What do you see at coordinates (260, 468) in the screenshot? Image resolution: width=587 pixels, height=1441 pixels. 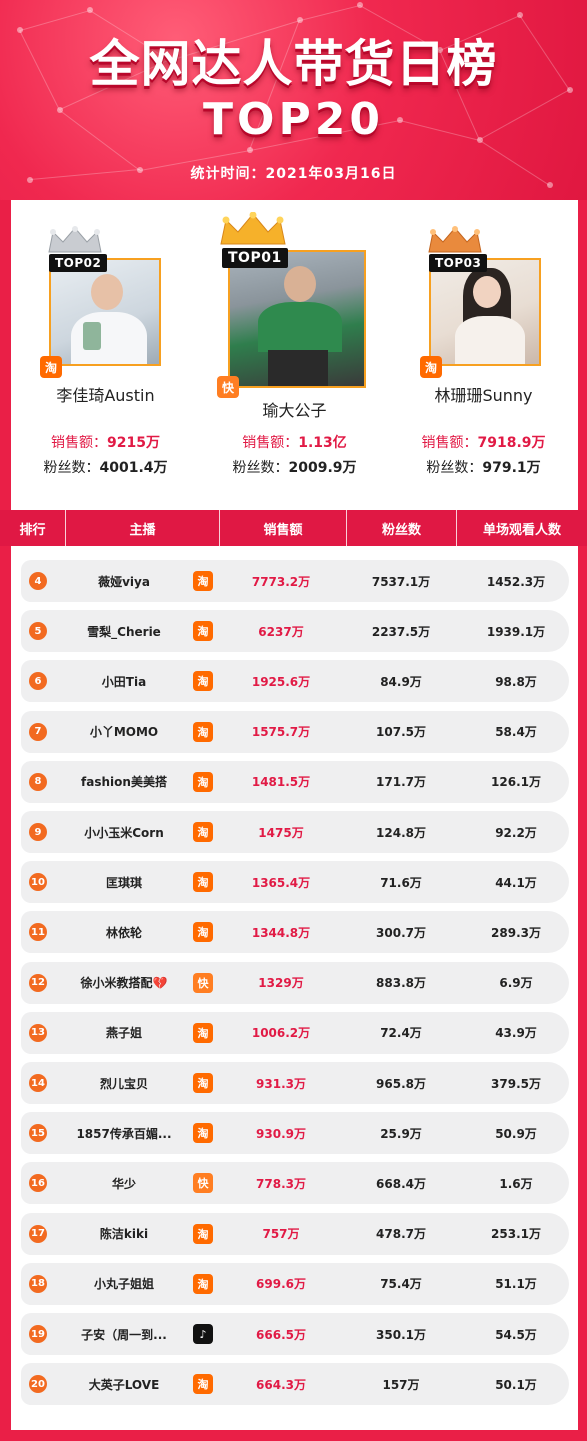 I see `fans-label: 粉丝数：` at bounding box center [260, 468].